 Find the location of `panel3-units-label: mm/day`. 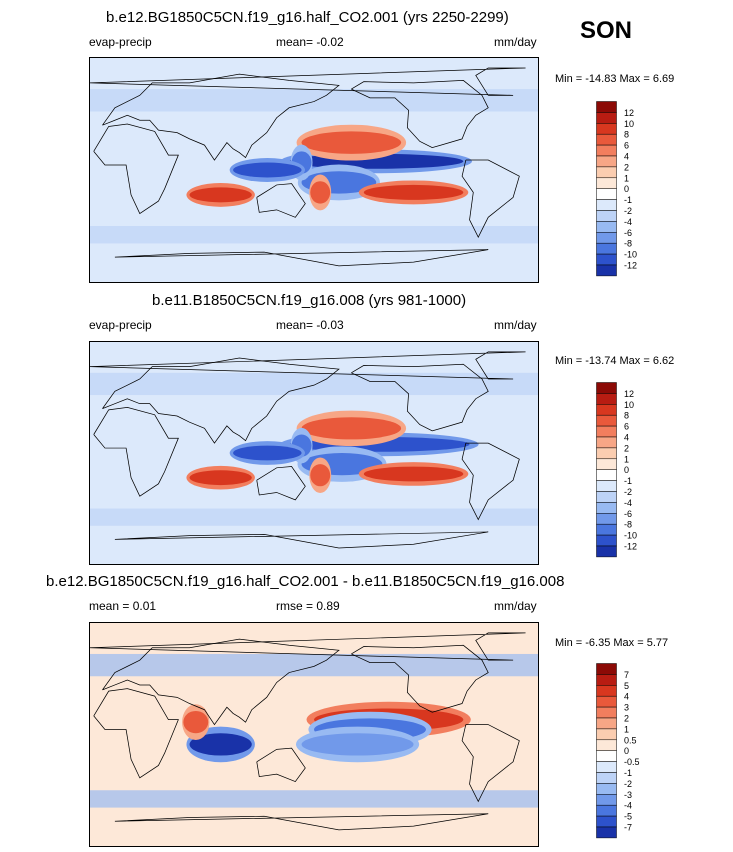

panel3-units-label: mm/day is located at coordinates (515, 606).